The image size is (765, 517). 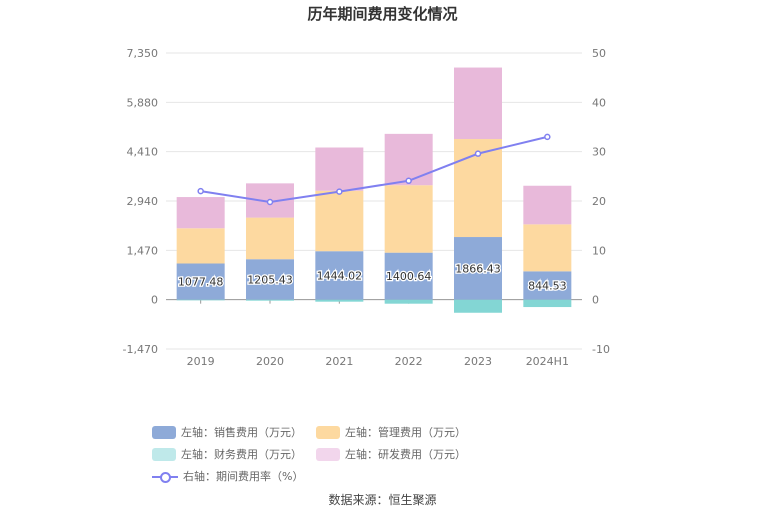 I want to click on legend-item-admin: 左轴：管理费用（万元）, so click(x=391, y=432).